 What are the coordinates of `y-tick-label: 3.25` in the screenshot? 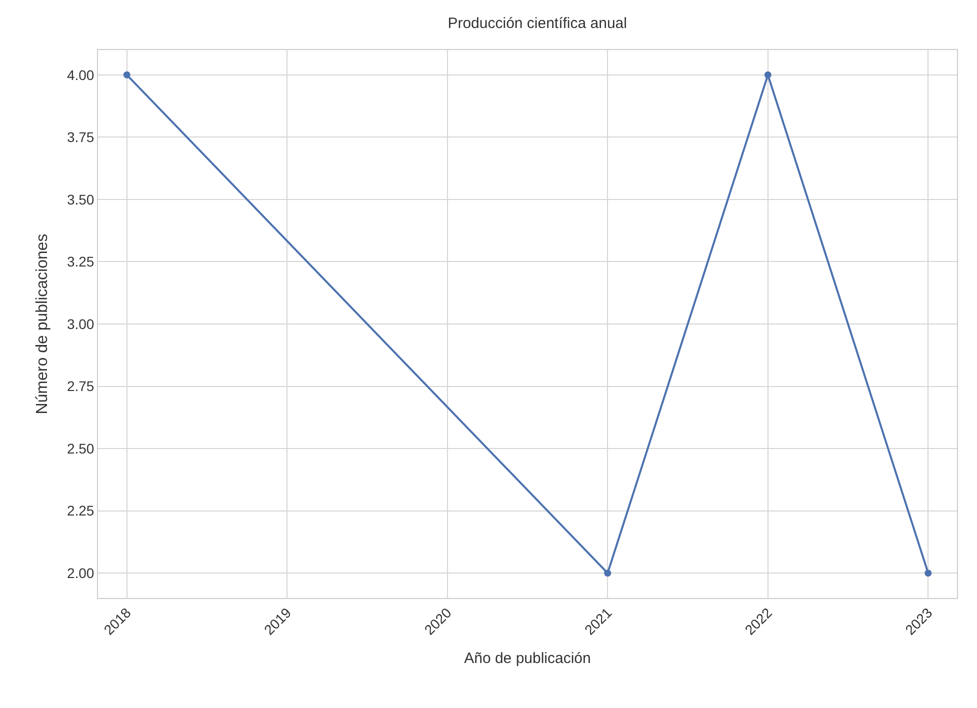 It's located at (80, 262).